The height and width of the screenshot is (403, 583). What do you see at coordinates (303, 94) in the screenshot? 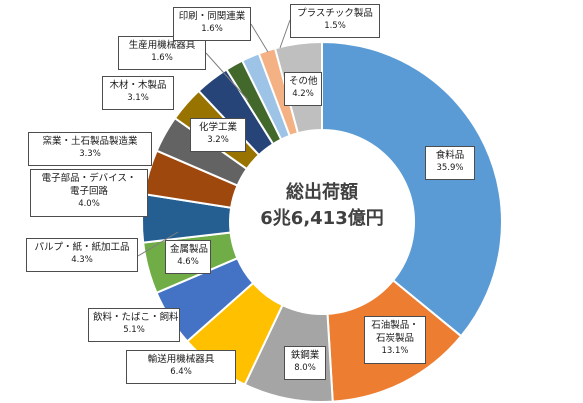
I see `data-label-percent: 4.2%` at bounding box center [303, 94].